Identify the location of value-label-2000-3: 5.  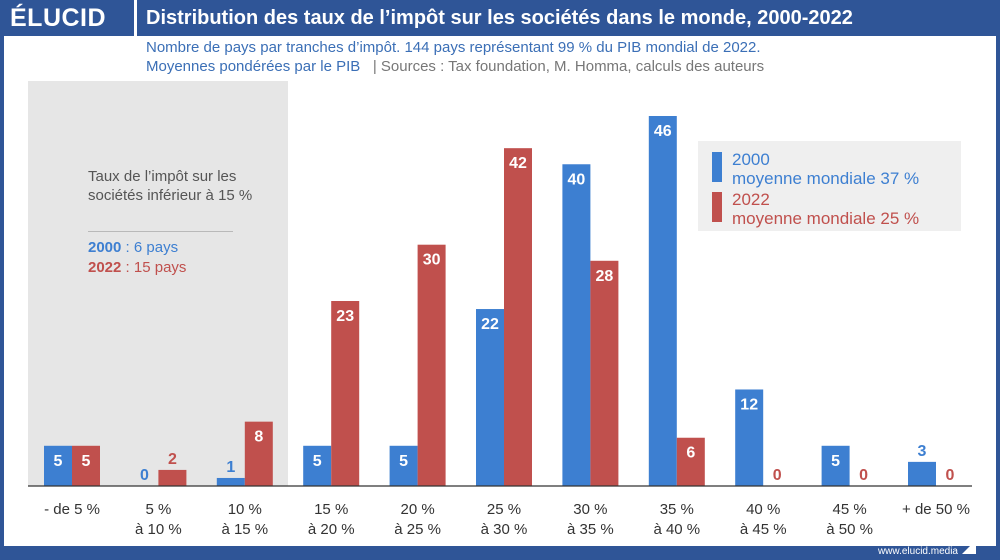
(317, 461).